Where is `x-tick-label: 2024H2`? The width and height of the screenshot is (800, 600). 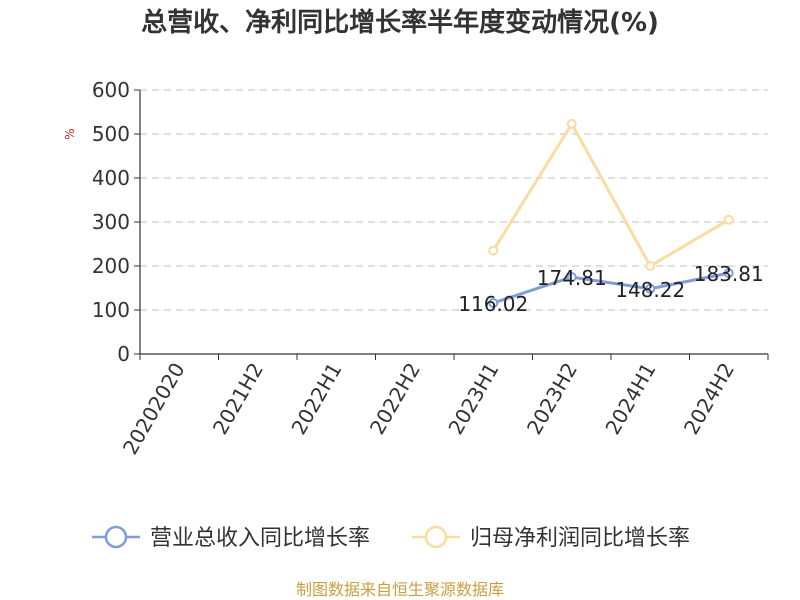 x-tick-label: 2024H2 is located at coordinates (709, 399).